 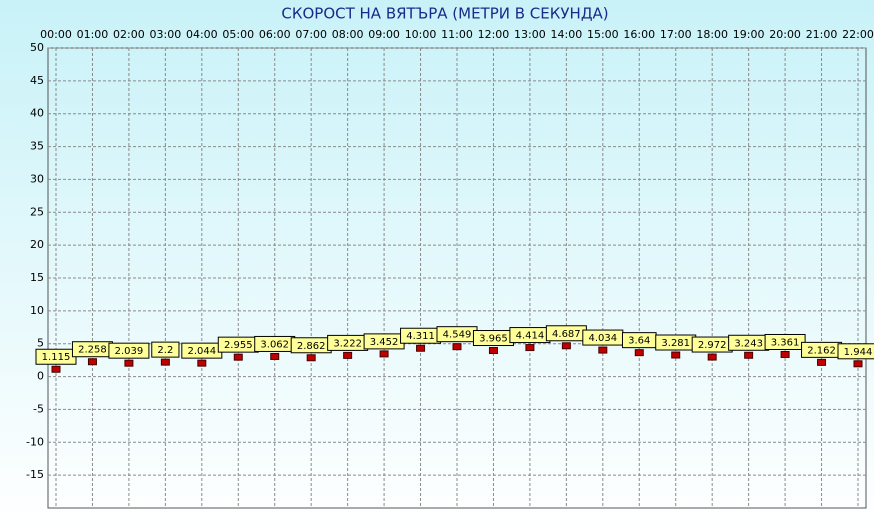 What do you see at coordinates (37, 310) in the screenshot?
I see `y-tick-label: 10` at bounding box center [37, 310].